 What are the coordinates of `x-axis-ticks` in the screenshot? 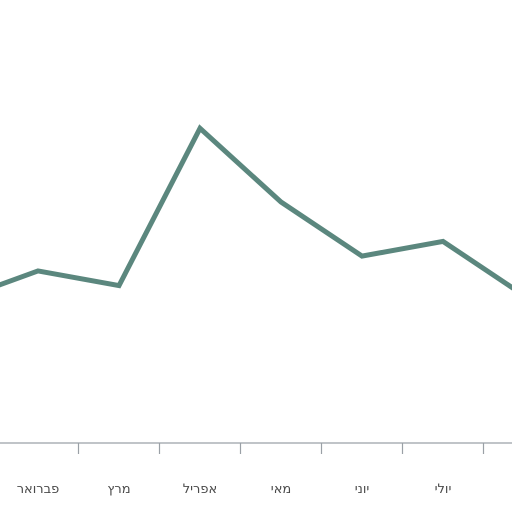 It's located at (281, 448).